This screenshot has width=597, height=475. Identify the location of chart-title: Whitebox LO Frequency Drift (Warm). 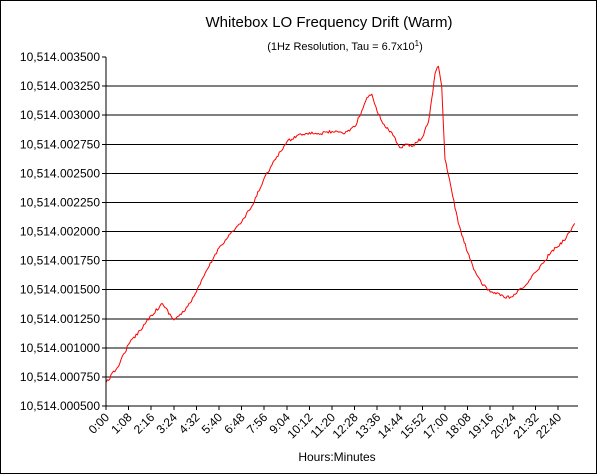
(329, 22).